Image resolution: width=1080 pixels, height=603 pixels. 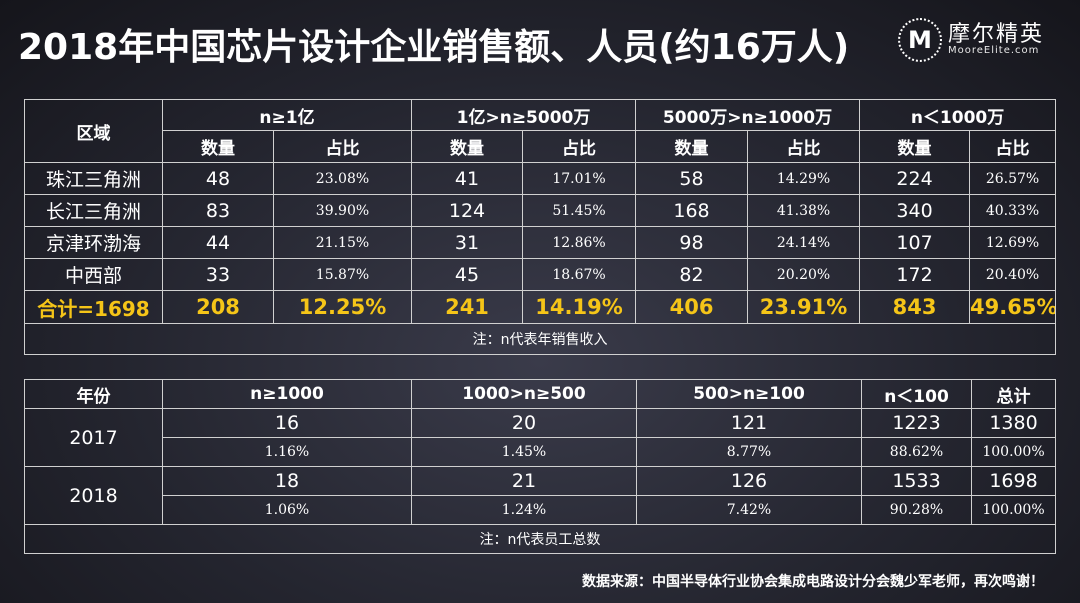 What do you see at coordinates (93, 495) in the screenshot?
I see `year-cell: 2018` at bounding box center [93, 495].